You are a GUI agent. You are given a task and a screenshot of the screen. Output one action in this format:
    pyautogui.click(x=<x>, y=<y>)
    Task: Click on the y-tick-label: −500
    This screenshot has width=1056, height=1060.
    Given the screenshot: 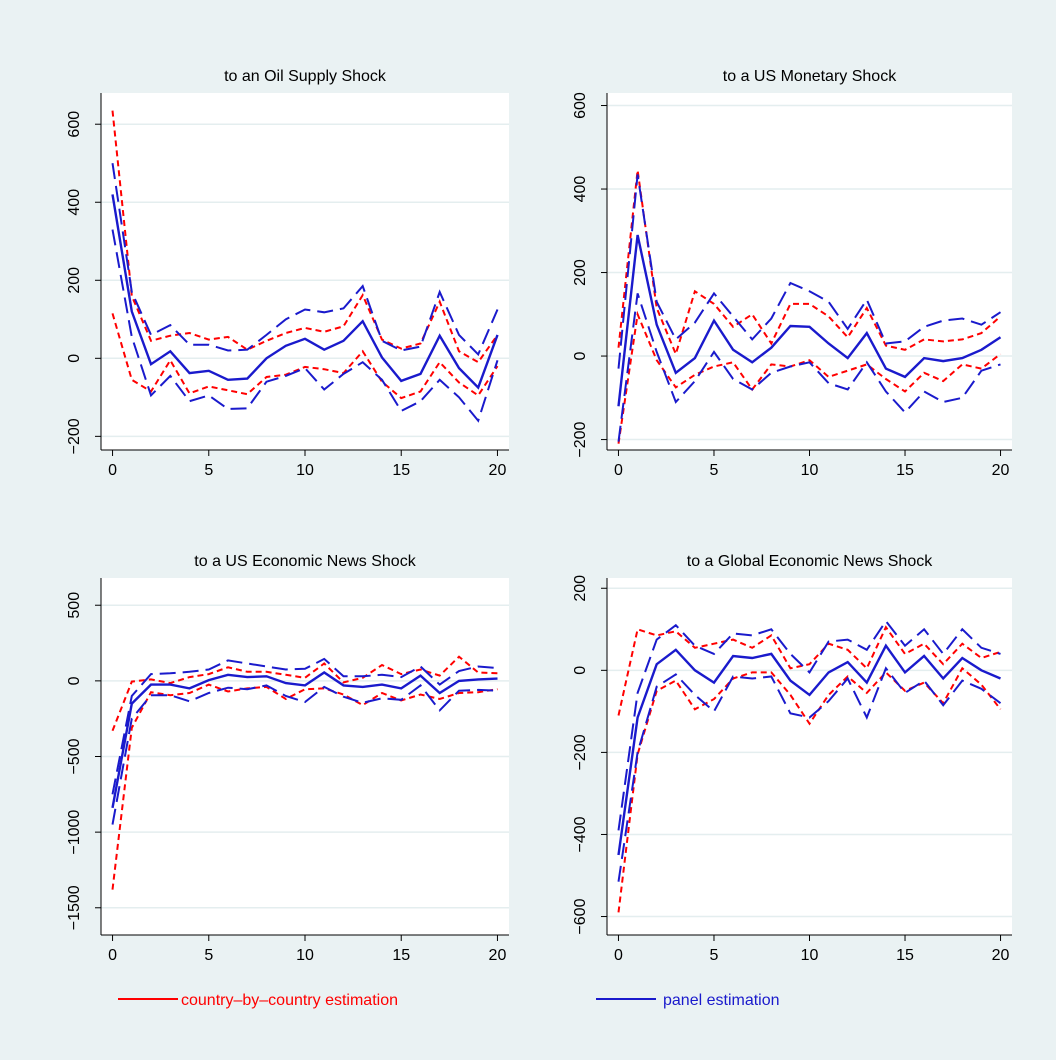 What is the action you would take?
    pyautogui.click(x=74, y=756)
    